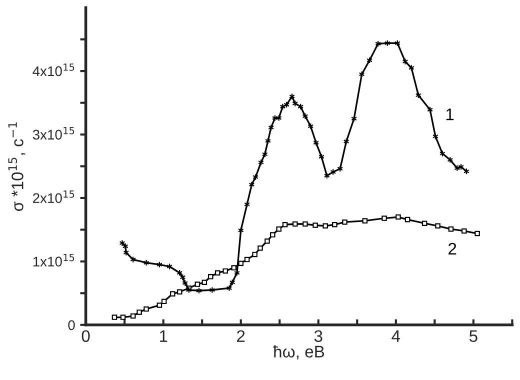  What do you see at coordinates (71, 325) in the screenshot?
I see `y-tick-label: 0` at bounding box center [71, 325].